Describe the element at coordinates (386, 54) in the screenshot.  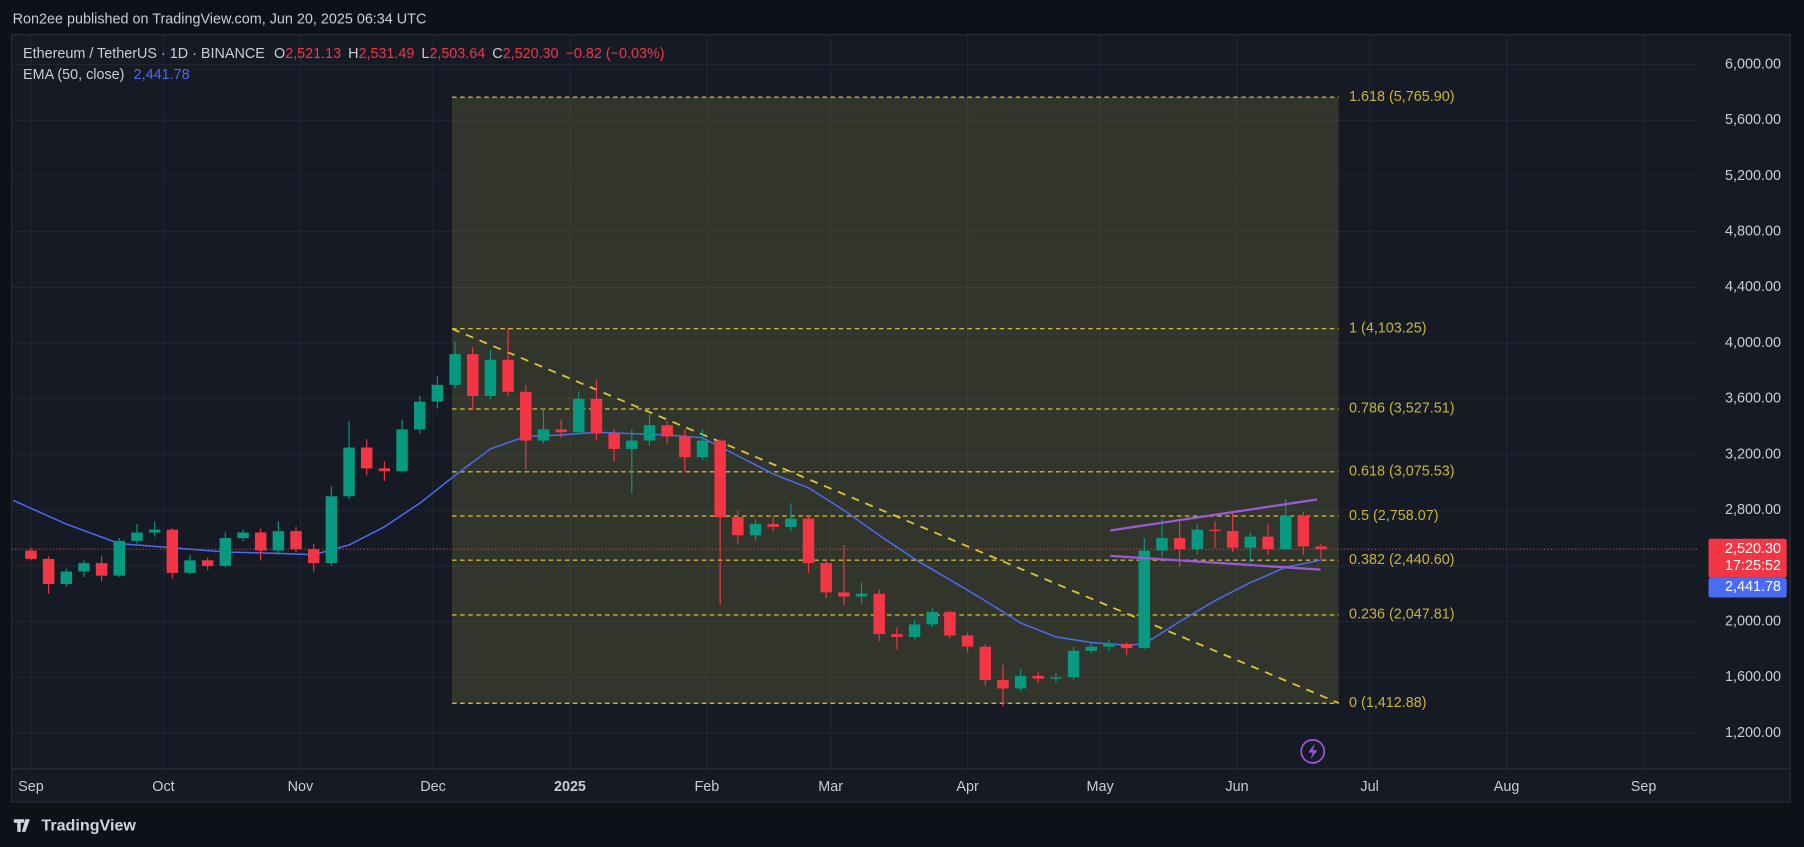
I see `h-value: 2,531.49` at that location.